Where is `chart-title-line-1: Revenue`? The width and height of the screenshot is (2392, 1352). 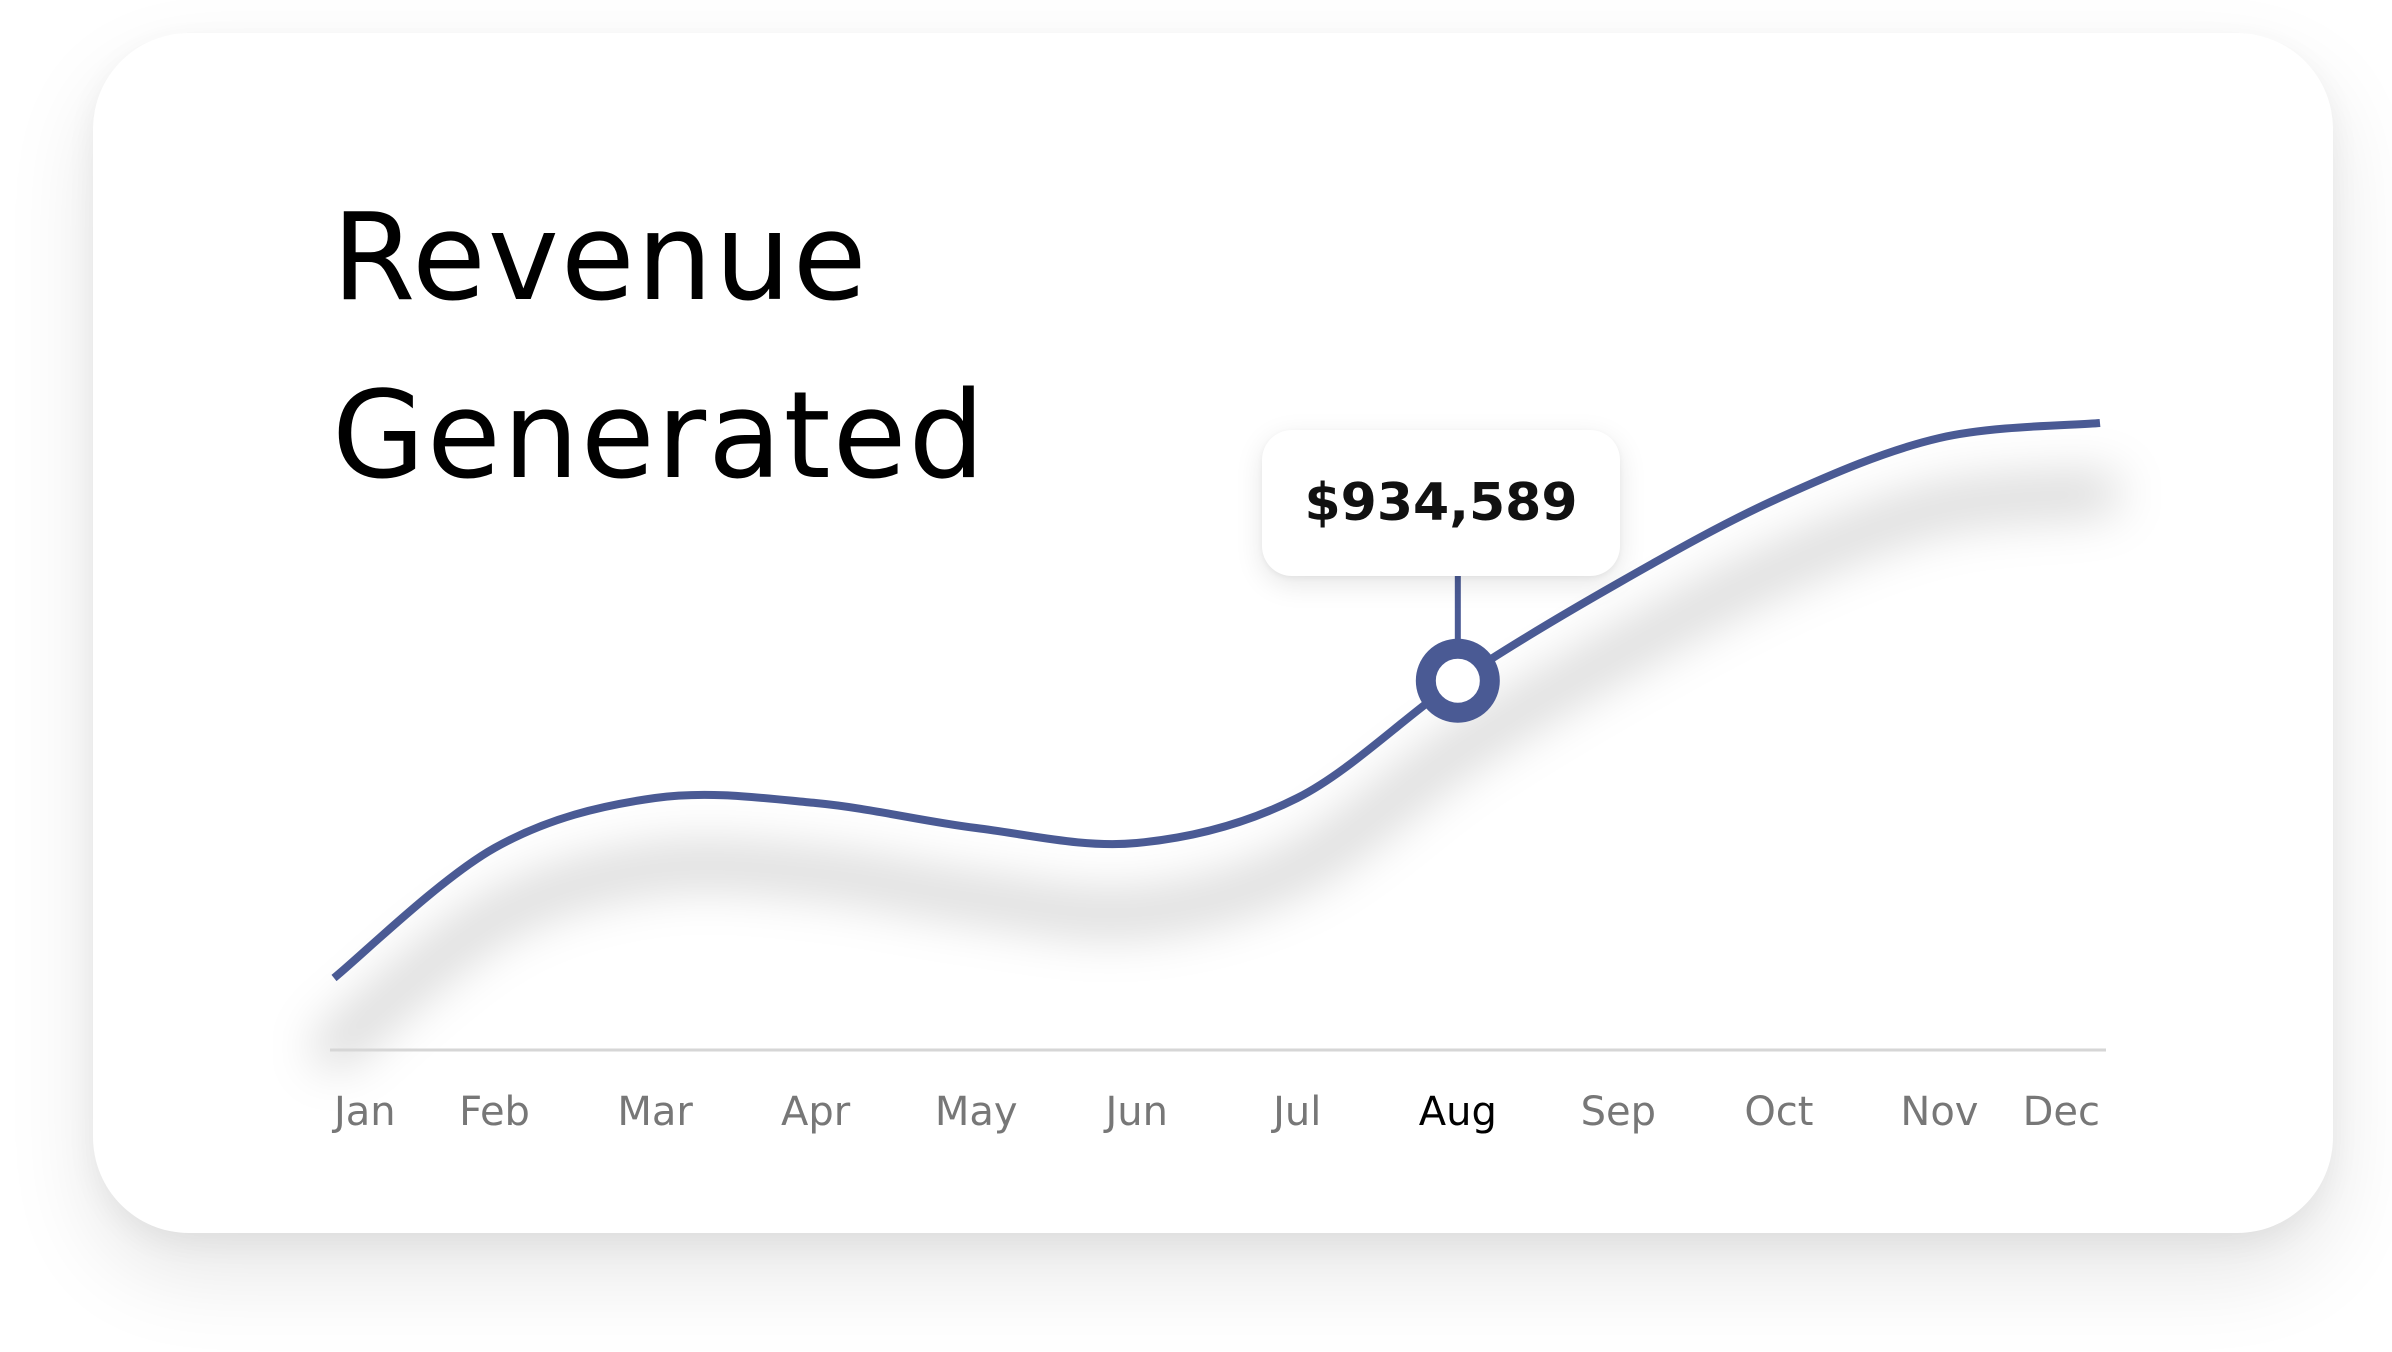 chart-title-line-1: Revenue is located at coordinates (600, 258).